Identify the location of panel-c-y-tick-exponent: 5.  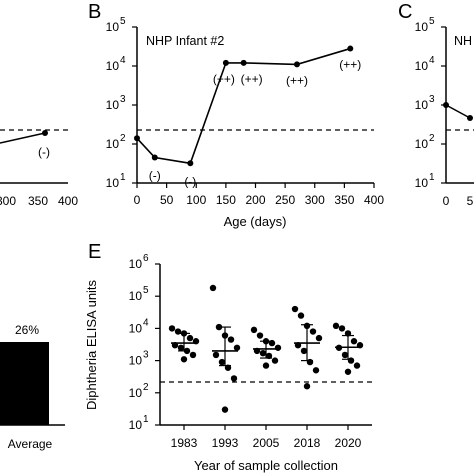
(432, 21).